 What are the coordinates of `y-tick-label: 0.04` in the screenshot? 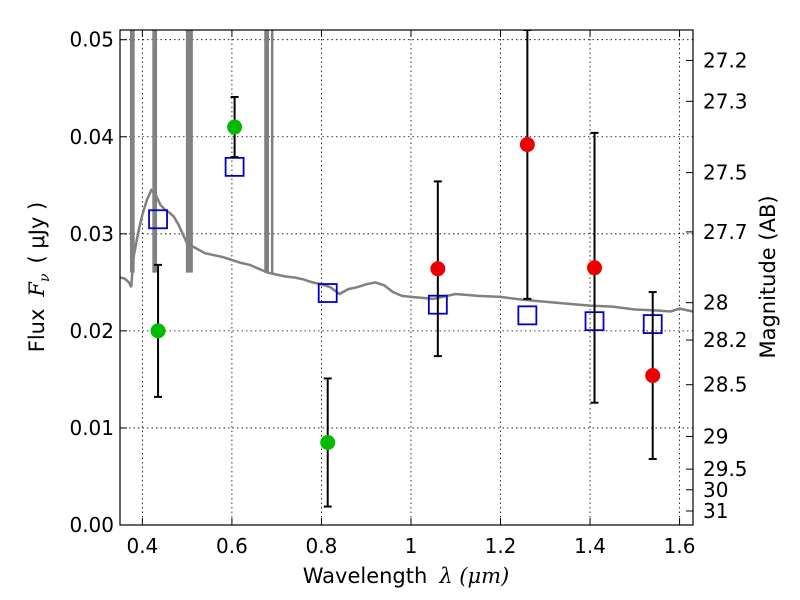 It's located at (91, 137).